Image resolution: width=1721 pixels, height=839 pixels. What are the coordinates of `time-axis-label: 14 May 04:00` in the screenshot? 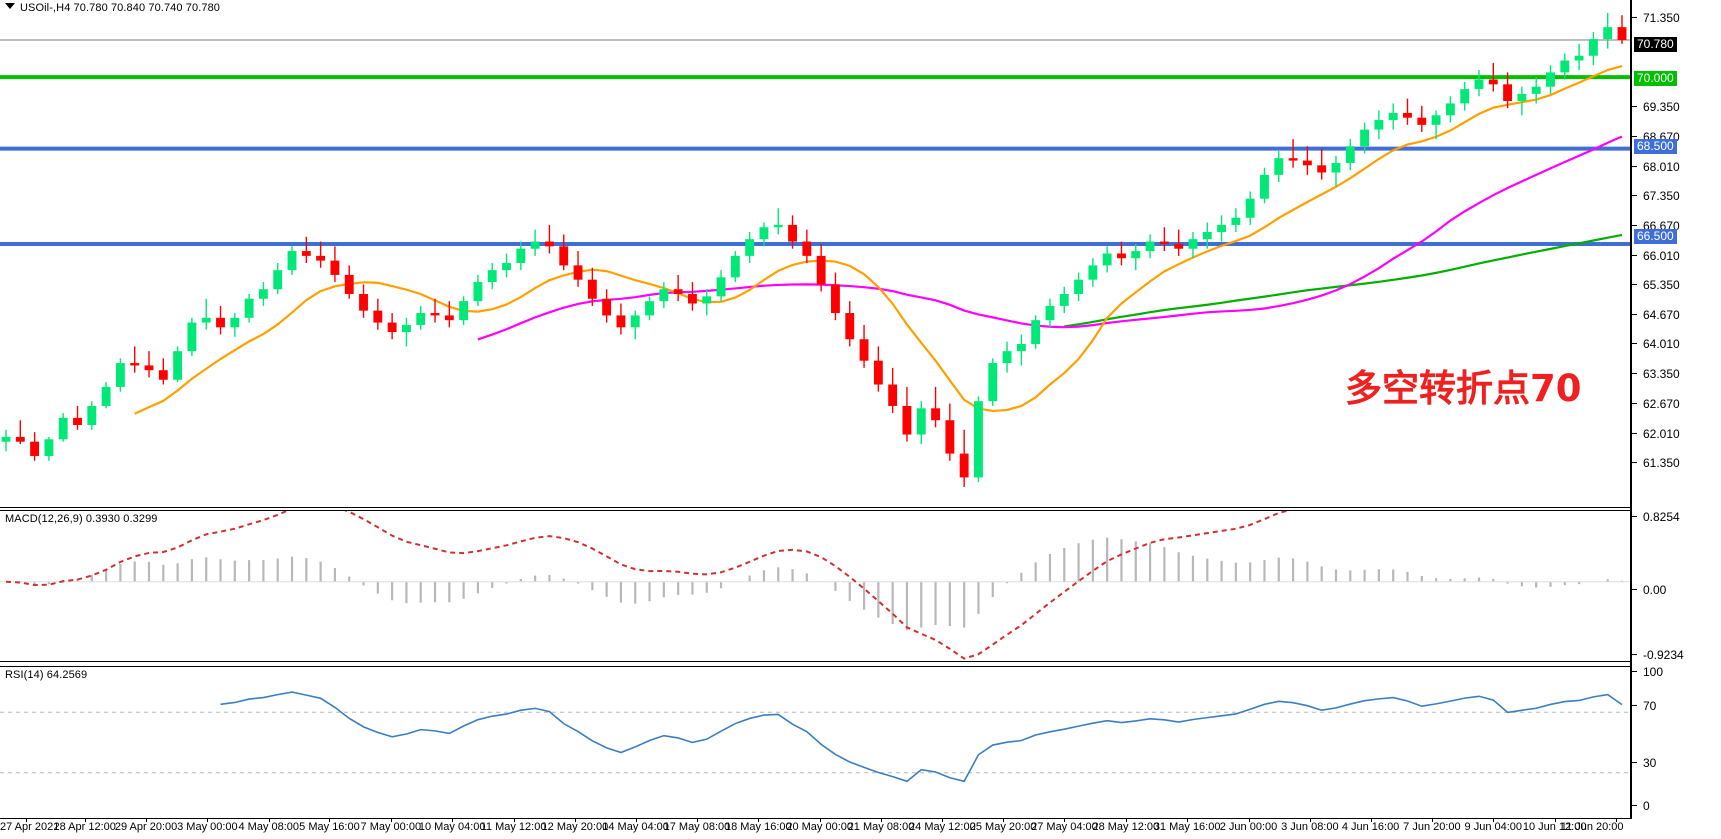 It's located at (635, 827).